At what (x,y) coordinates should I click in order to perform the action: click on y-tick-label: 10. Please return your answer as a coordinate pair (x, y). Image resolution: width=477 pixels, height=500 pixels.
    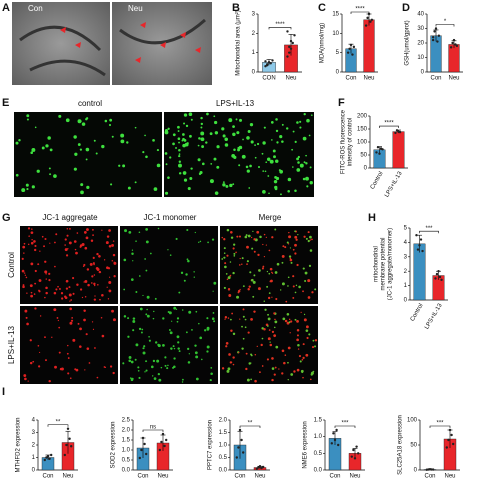
    Looking at the image, I should click on (420, 58).